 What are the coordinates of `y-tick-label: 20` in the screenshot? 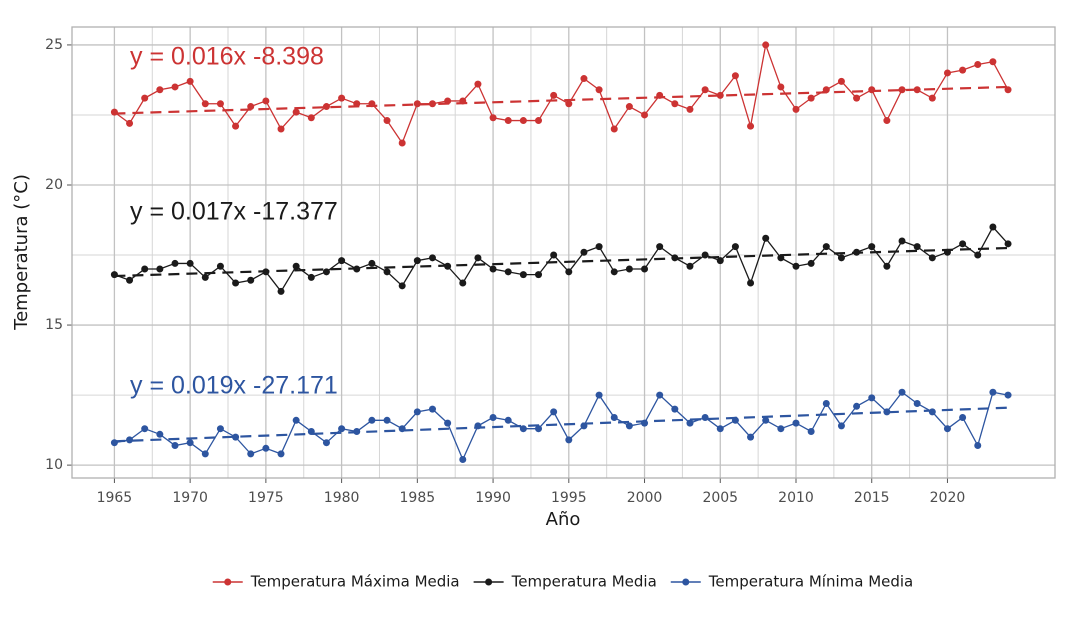 It's located at (54, 185).